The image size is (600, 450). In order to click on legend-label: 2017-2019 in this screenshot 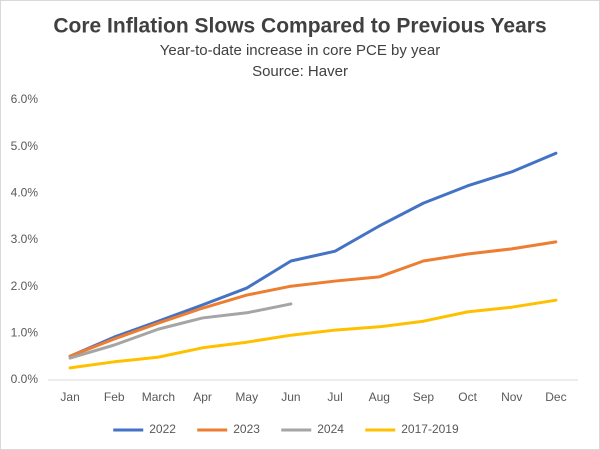, I will do `click(430, 429)`.